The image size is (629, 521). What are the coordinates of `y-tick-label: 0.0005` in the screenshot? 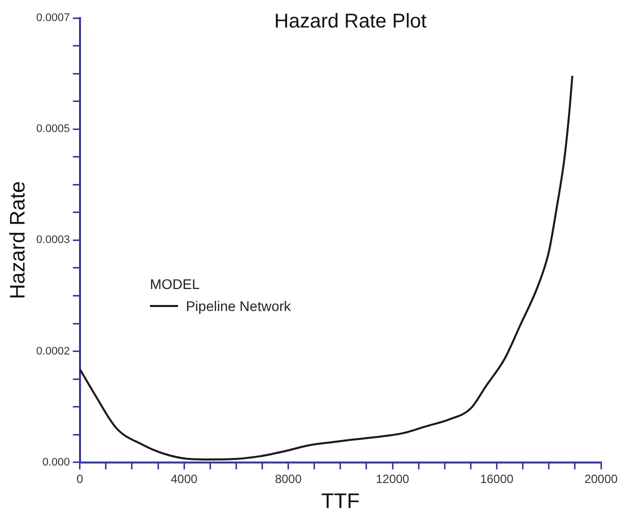 It's located at (53, 129).